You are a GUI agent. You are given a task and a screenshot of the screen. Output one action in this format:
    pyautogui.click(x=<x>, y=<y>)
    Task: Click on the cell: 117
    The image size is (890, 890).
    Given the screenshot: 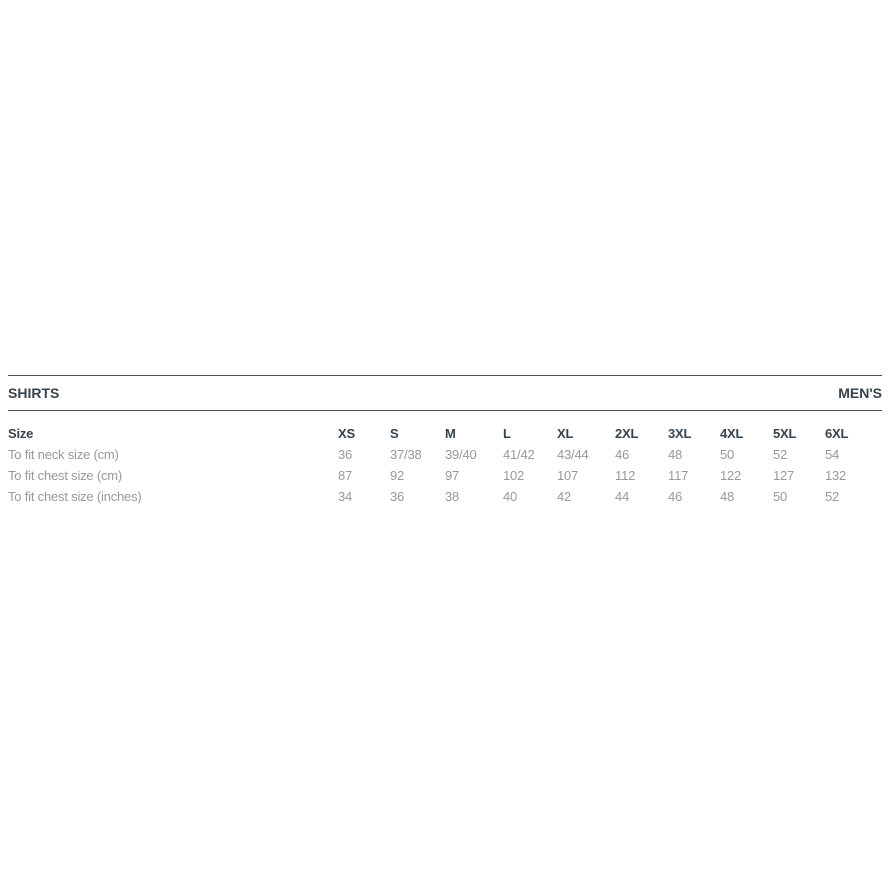 What is the action you would take?
    pyautogui.click(x=678, y=475)
    